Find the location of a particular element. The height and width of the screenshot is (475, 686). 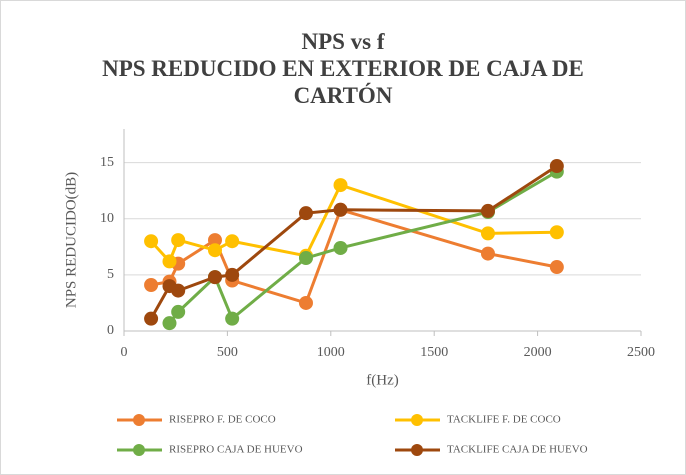

x-tick-label: 2500 is located at coordinates (641, 352).